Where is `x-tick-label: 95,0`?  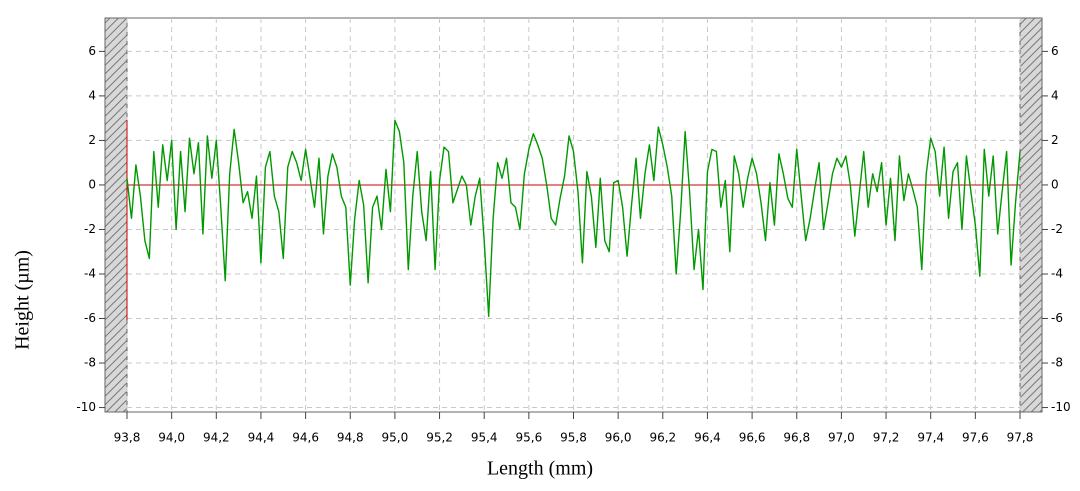 x-tick-label: 95,0 is located at coordinates (395, 438).